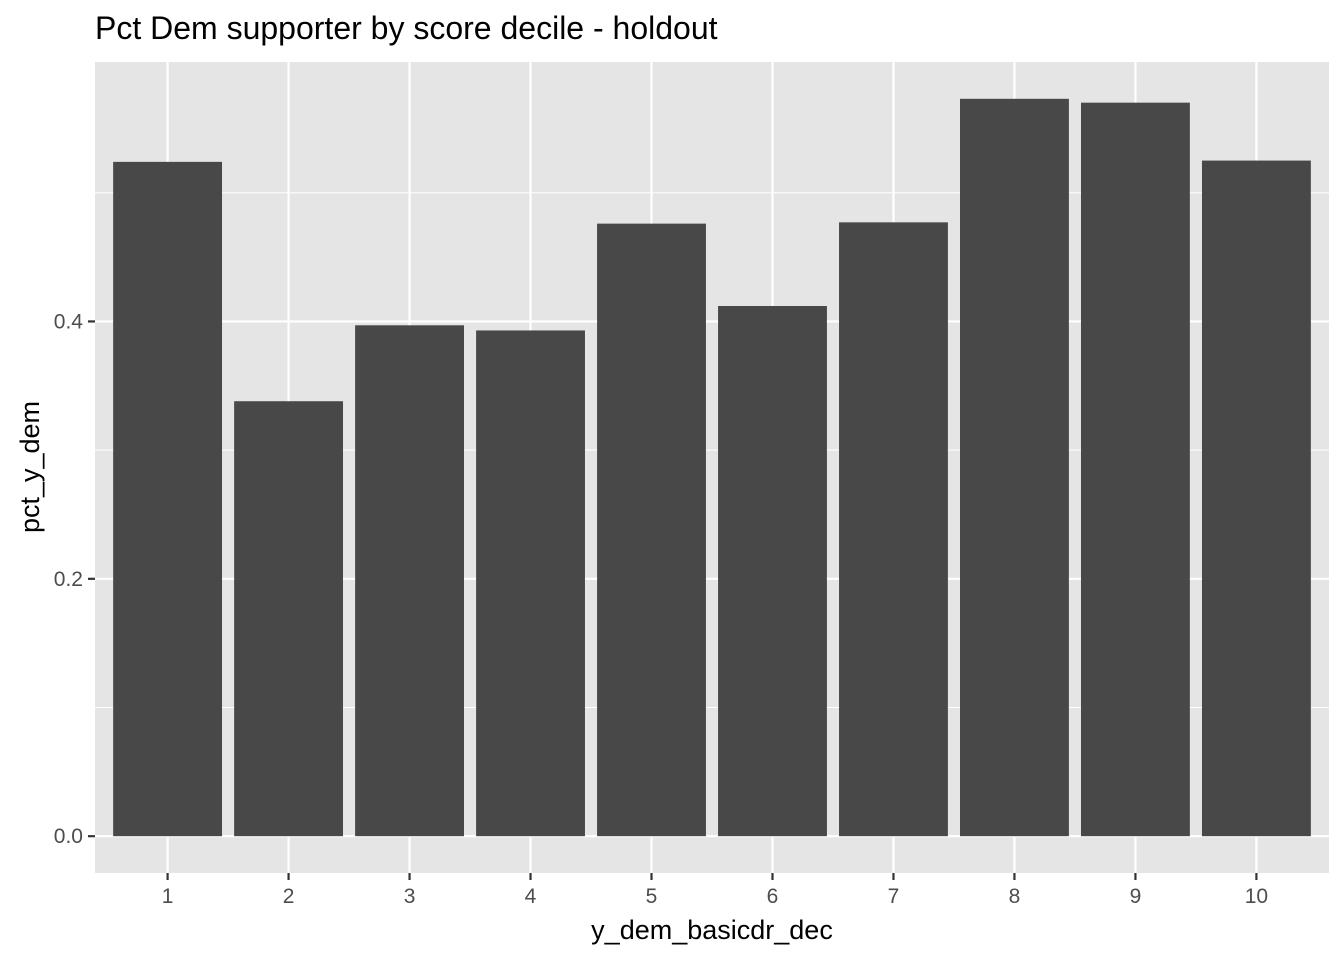 The height and width of the screenshot is (960, 1344). Describe the element at coordinates (894, 896) in the screenshot. I see `x-tick-label: 7` at that location.